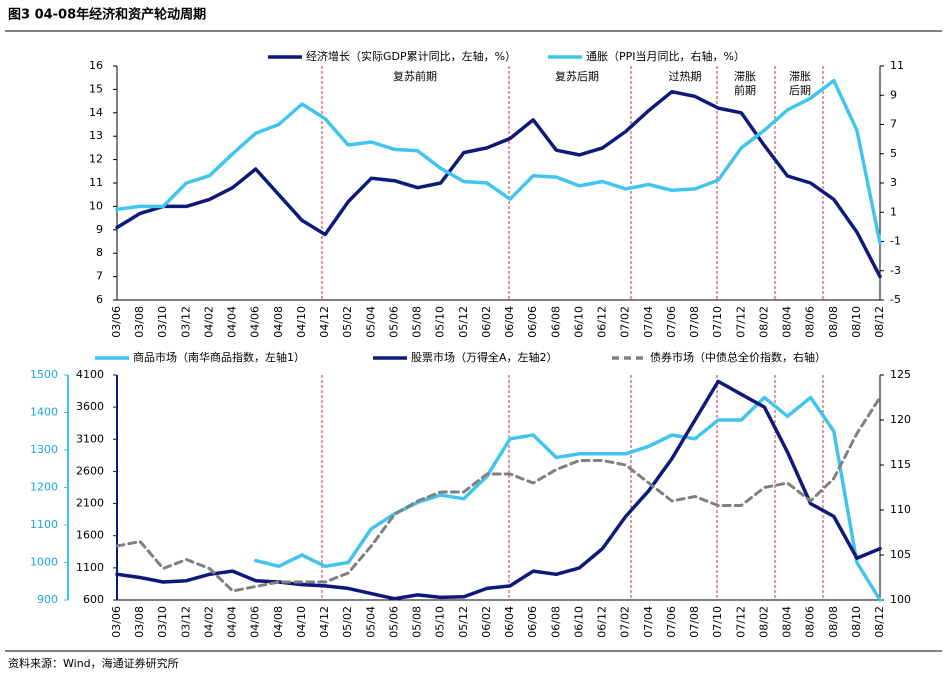 The image size is (947, 677). What do you see at coordinates (787, 322) in the screenshot?
I see `x-tick-label: 08/04` at bounding box center [787, 322].